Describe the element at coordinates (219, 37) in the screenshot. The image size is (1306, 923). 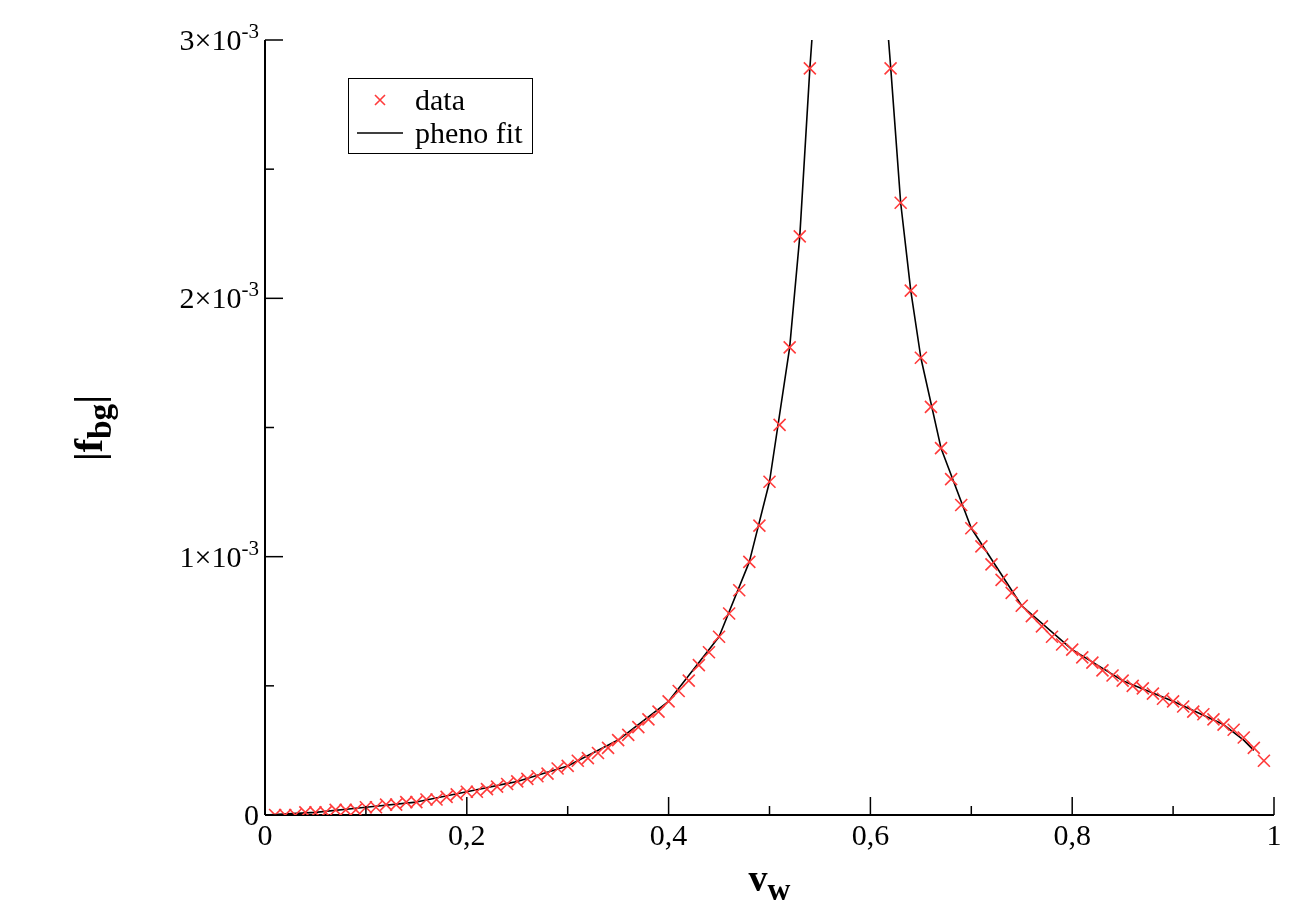
I see `y-tick-label: 3×10$^{-3}$` at that location.